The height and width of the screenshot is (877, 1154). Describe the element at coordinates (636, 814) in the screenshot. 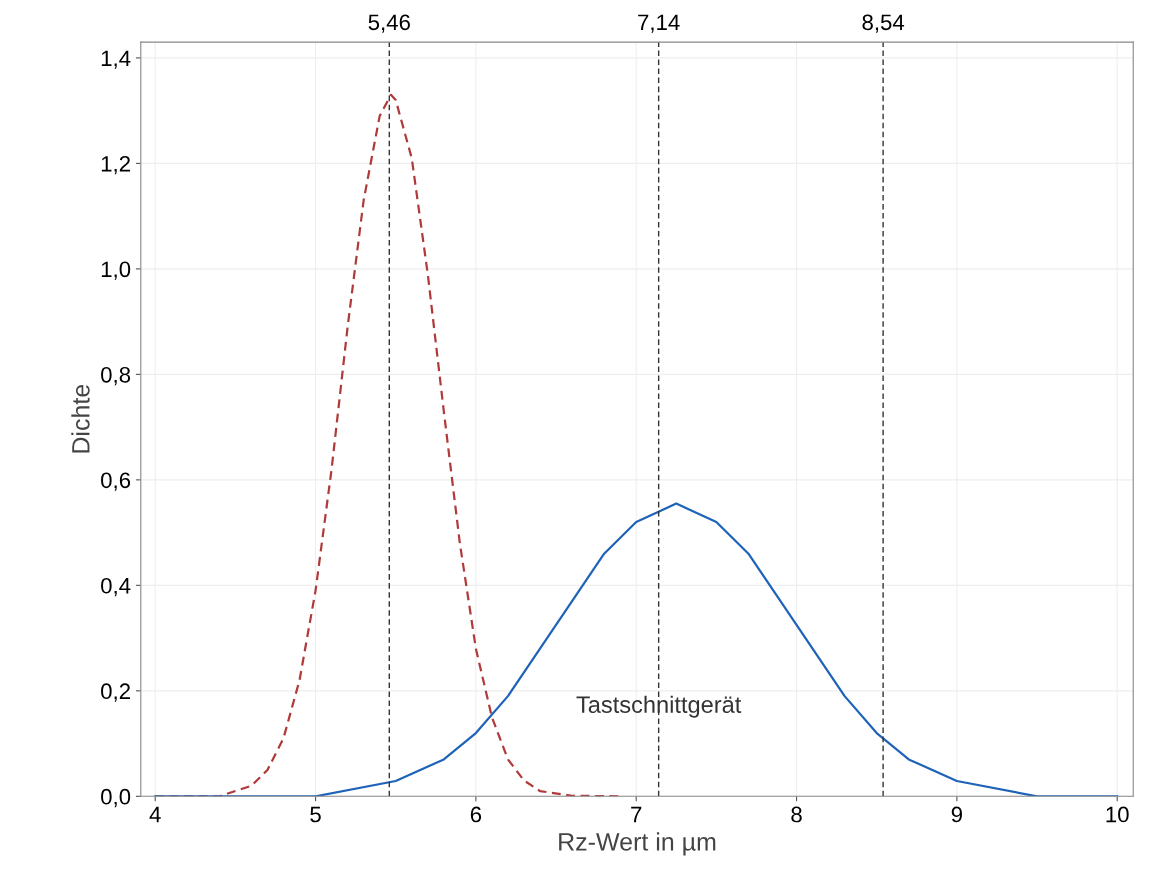

I see `x-tick-label: 7` at that location.